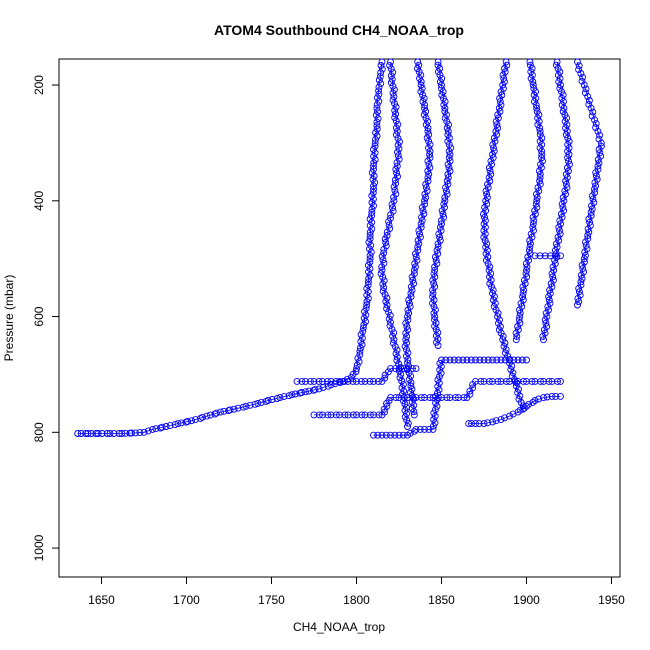  I want to click on y-tick-label-800: 800, so click(39, 432).